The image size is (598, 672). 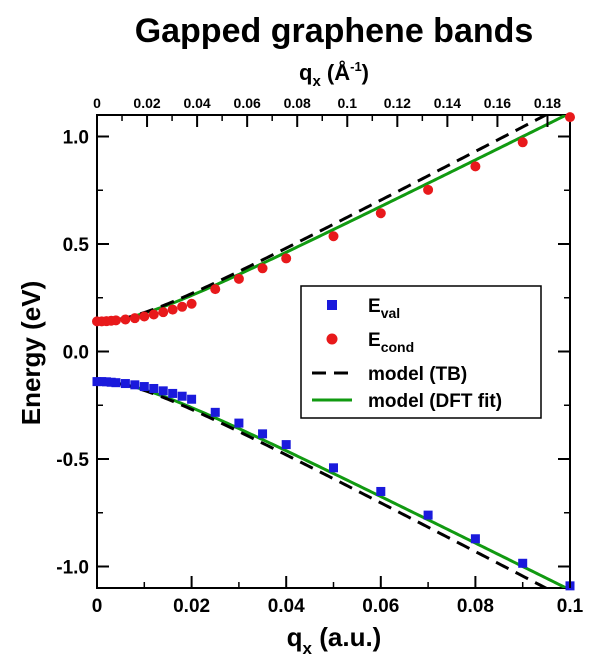 What do you see at coordinates (76, 353) in the screenshot?
I see `y-tick-label: 0.0` at bounding box center [76, 353].